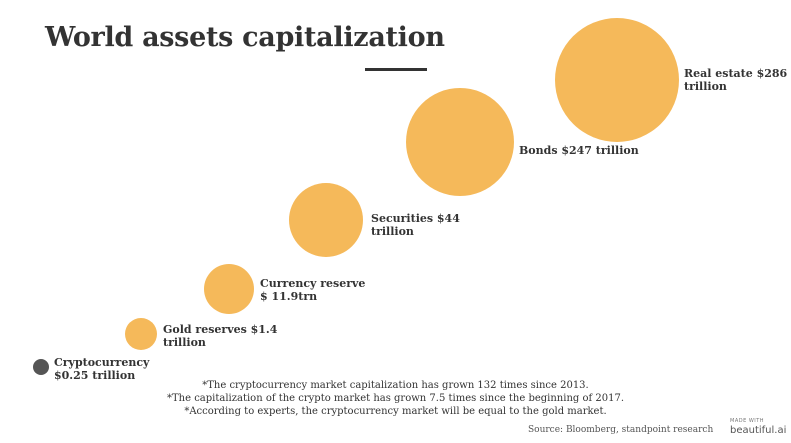 The image size is (791, 443). Describe the element at coordinates (141, 334) in the screenshot. I see `bubble-gold-reserves` at that location.